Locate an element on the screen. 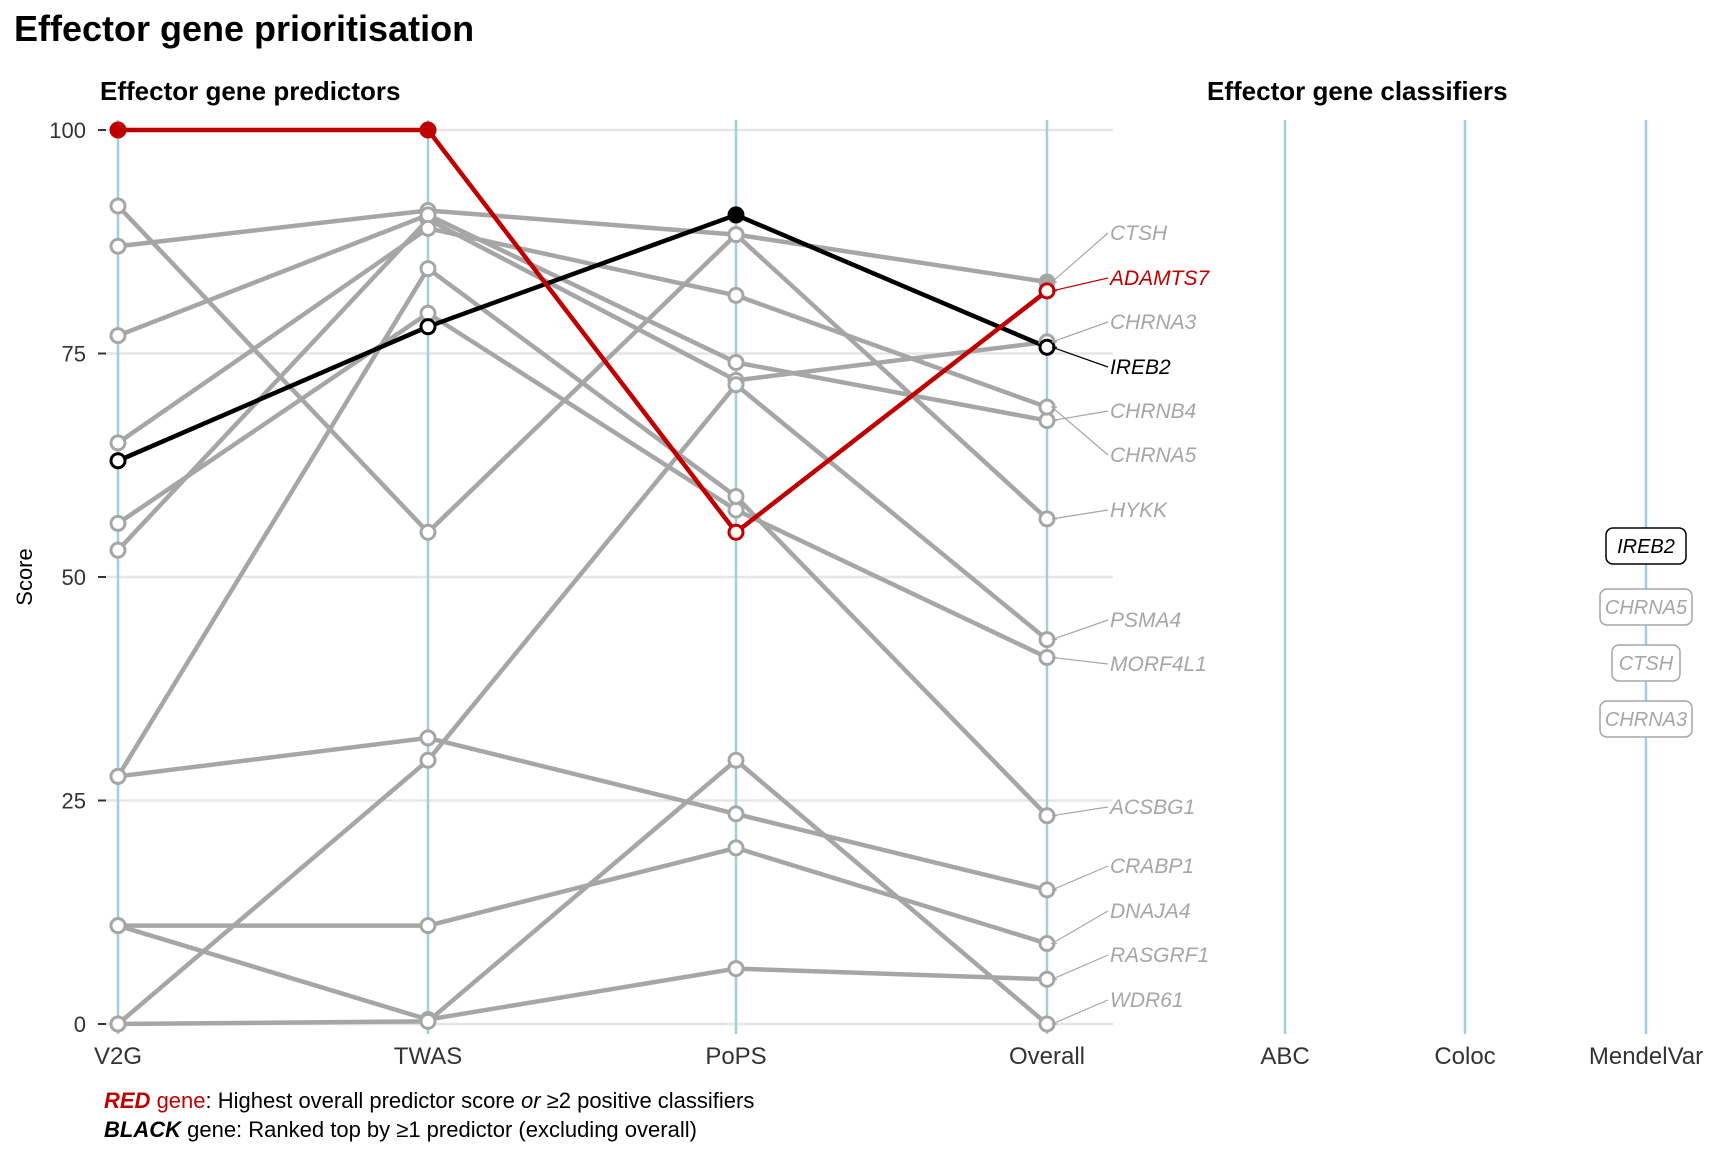 The width and height of the screenshot is (1728, 1152). x-axis-label: ABC is located at coordinates (1284, 1056).